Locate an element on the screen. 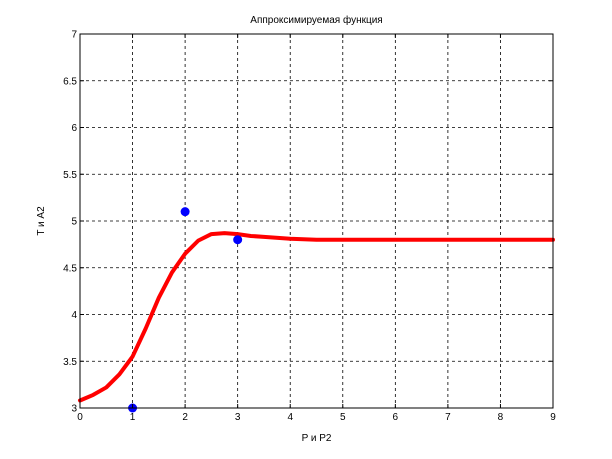  x-tick-label: 4 is located at coordinates (290, 417).